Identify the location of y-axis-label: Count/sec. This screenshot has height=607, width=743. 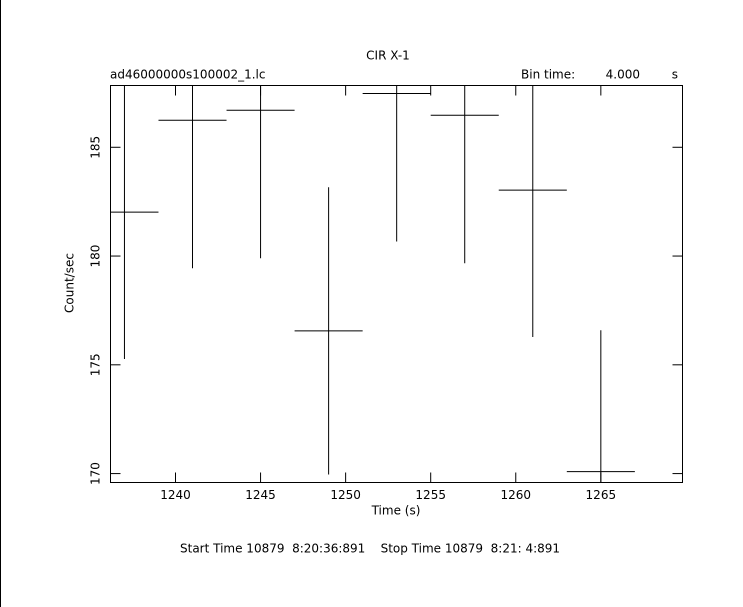
(70, 283).